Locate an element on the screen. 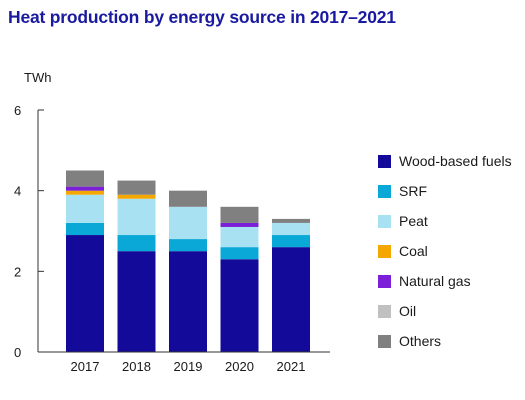 This screenshot has height=400, width=525. x-tick-label: 2020 is located at coordinates (239, 366).